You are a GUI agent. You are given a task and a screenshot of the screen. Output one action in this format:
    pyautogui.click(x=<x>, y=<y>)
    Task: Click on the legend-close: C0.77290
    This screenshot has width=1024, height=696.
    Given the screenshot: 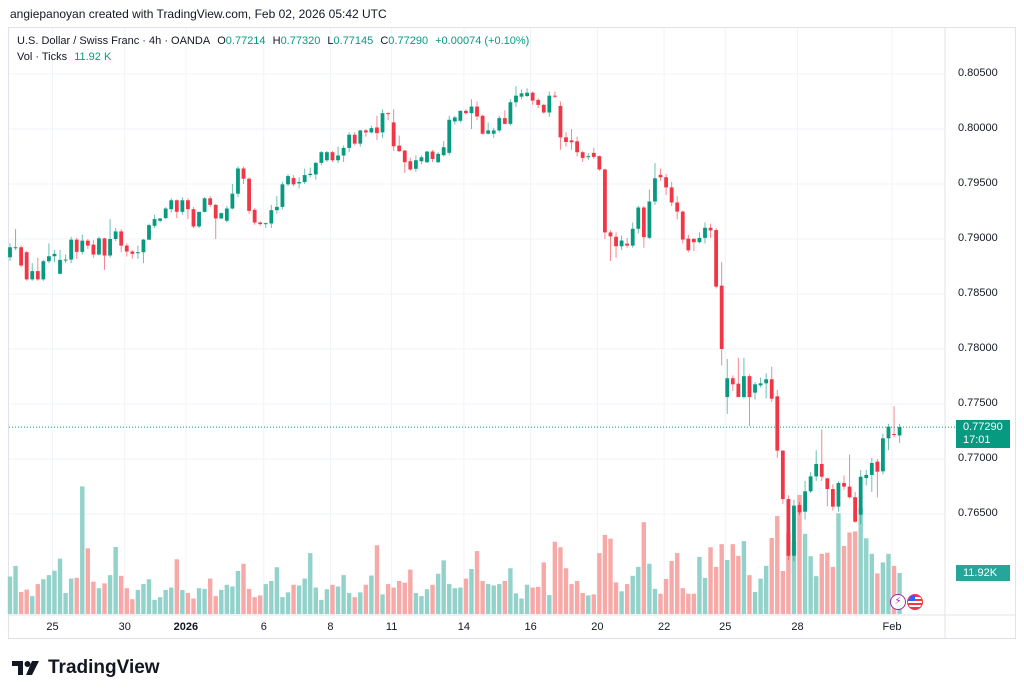 What is the action you would take?
    pyautogui.click(x=404, y=41)
    